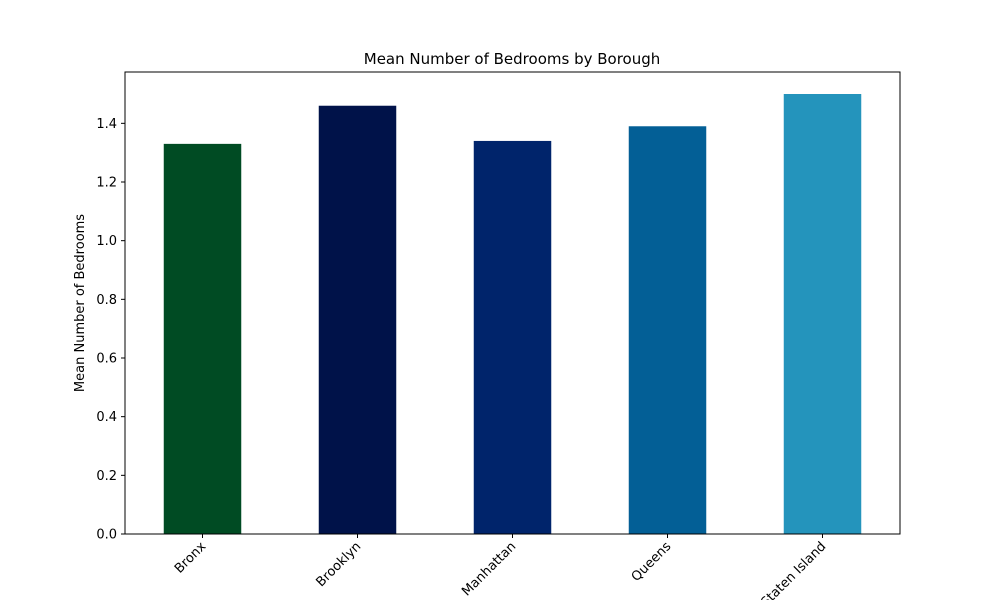 The image size is (1000, 600). What do you see at coordinates (80, 303) in the screenshot?
I see `y-axis-label: Mean Number of Bedrooms` at bounding box center [80, 303].